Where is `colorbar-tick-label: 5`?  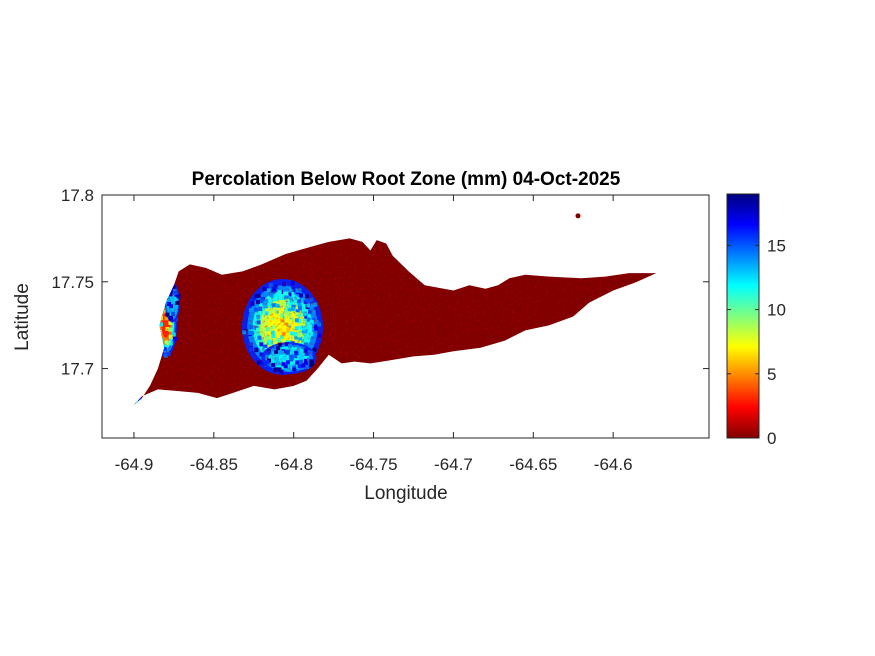
colorbar-tick-label: 5 is located at coordinates (771, 374).